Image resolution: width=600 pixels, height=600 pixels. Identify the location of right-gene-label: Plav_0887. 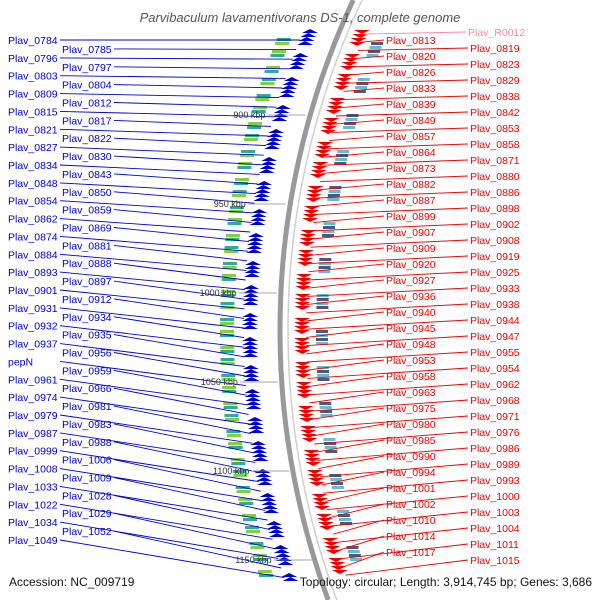
(411, 201).